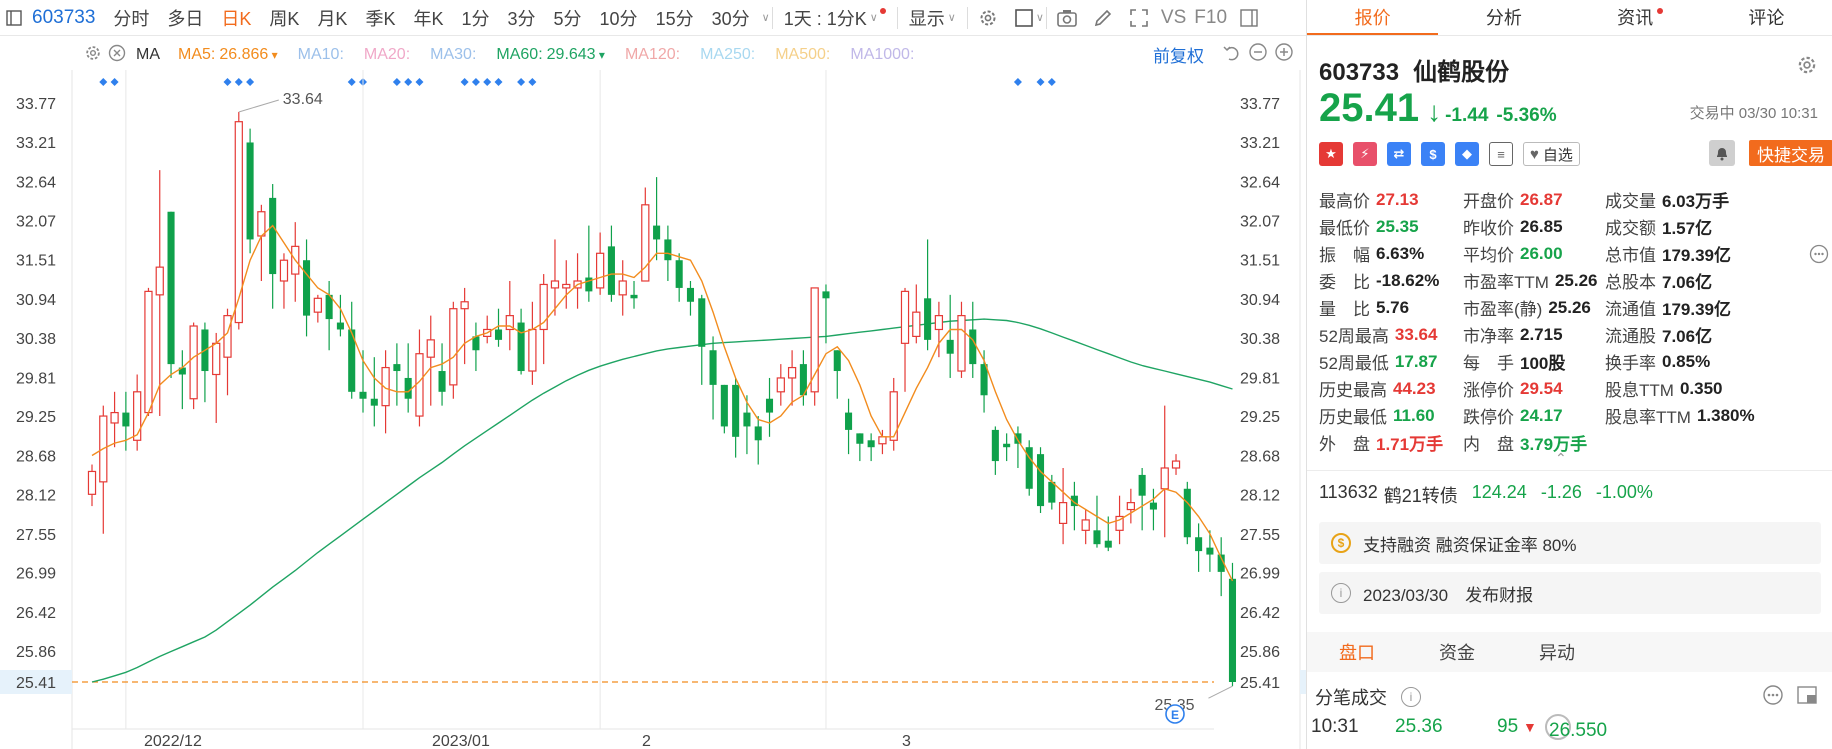 Image resolution: width=1832 pixels, height=749 pixels. What do you see at coordinates (988, 18) in the screenshot?
I see `settings-gear-icon` at bounding box center [988, 18].